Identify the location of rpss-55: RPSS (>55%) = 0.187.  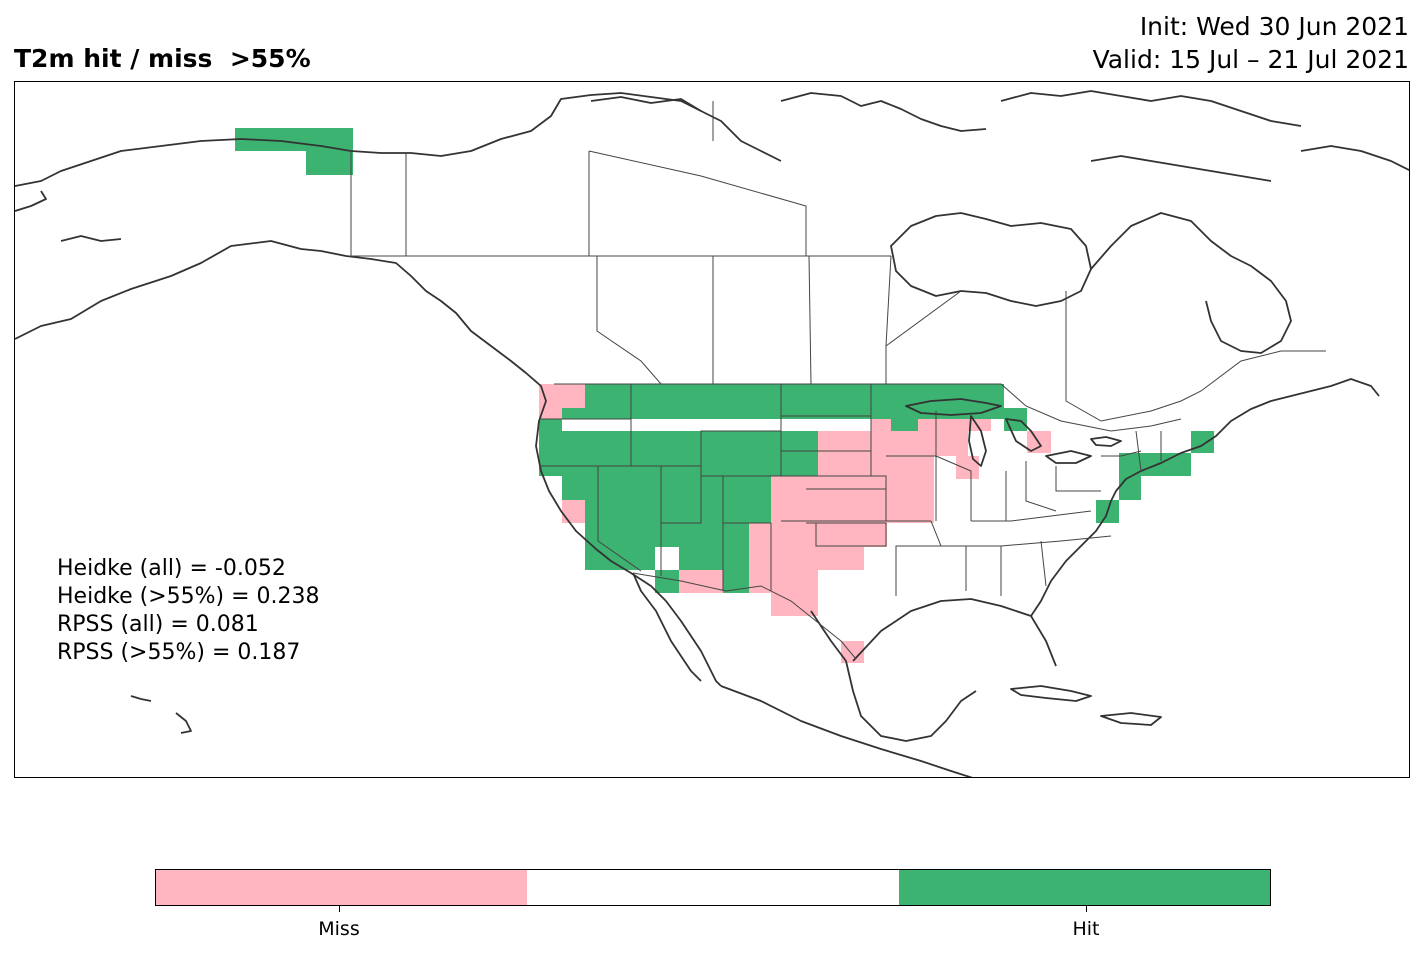
(179, 652).